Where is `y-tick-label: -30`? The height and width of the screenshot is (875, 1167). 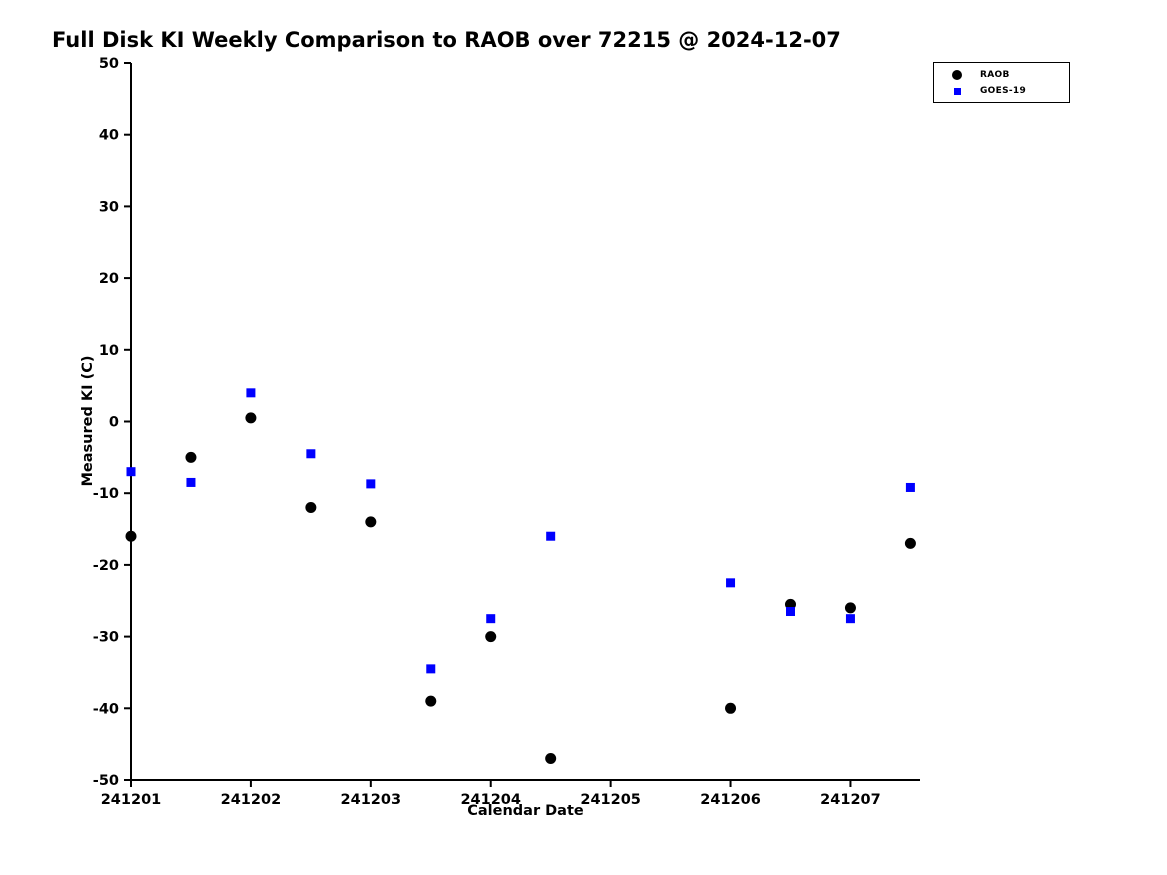
y-tick-label: -30 is located at coordinates (106, 638).